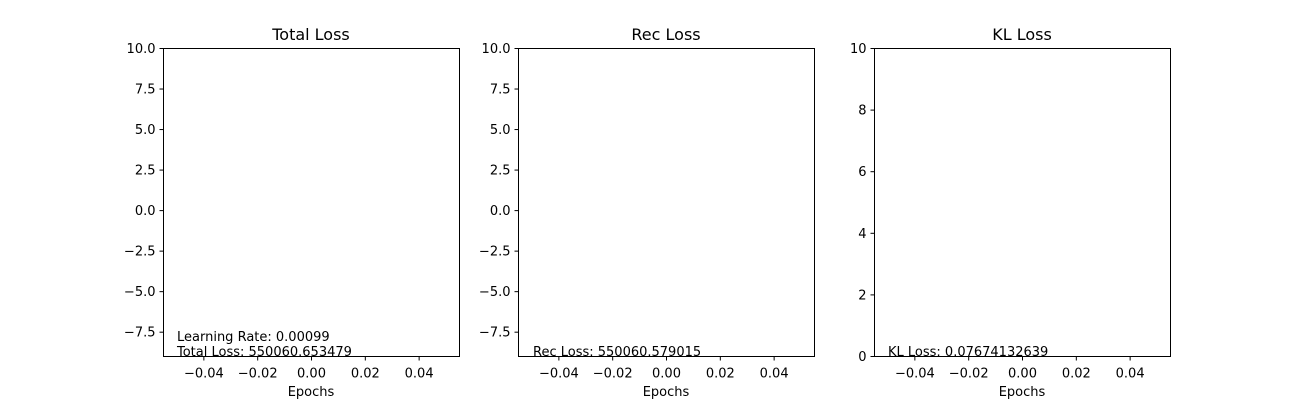 The height and width of the screenshot is (400, 1300). What do you see at coordinates (862, 234) in the screenshot?
I see `y-tick-label: 4` at bounding box center [862, 234].